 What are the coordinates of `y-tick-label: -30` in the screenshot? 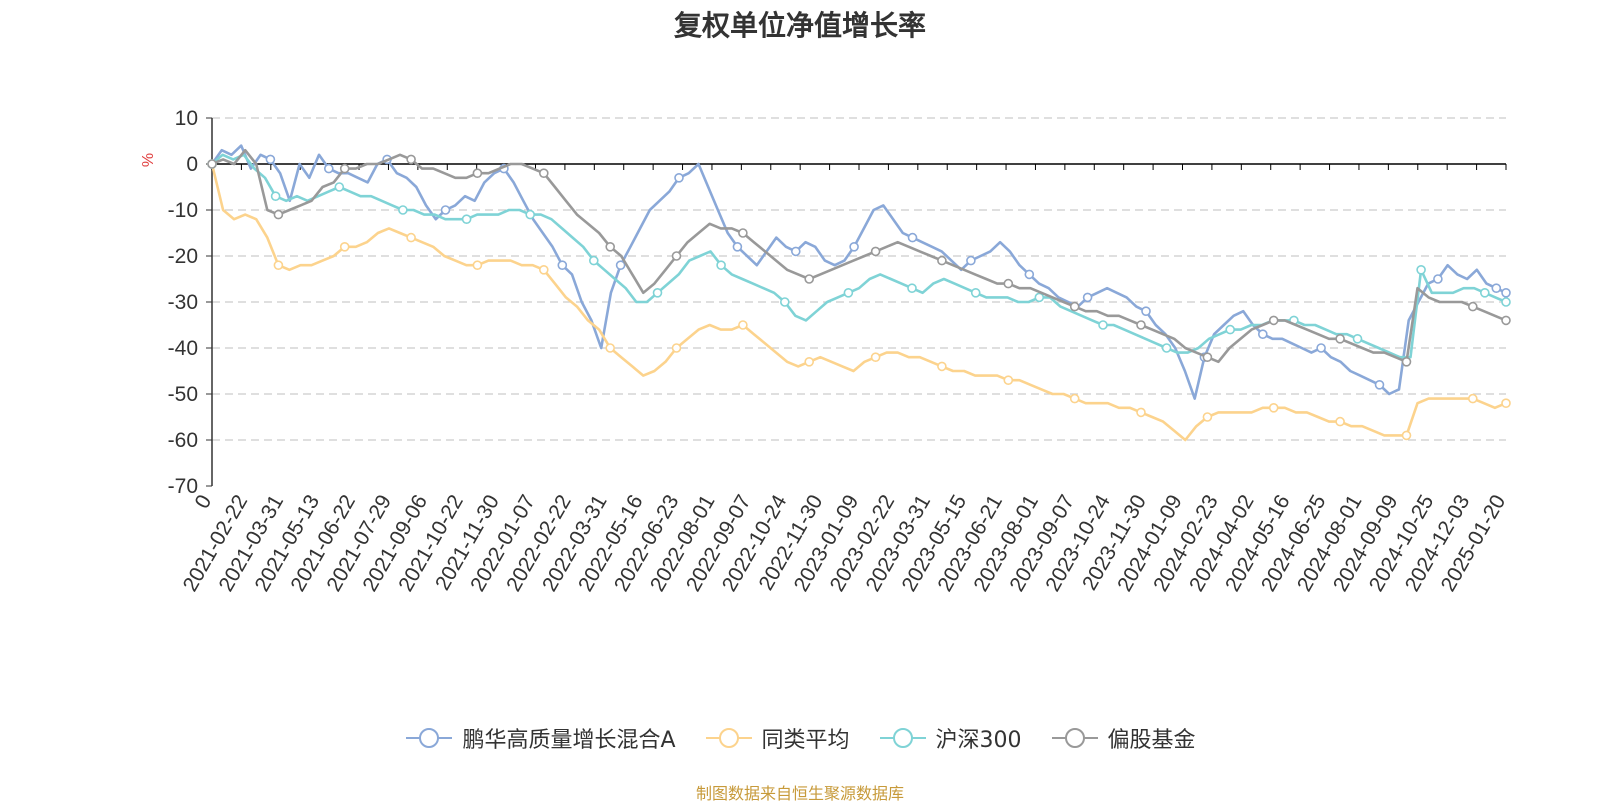 It's located at (183, 302).